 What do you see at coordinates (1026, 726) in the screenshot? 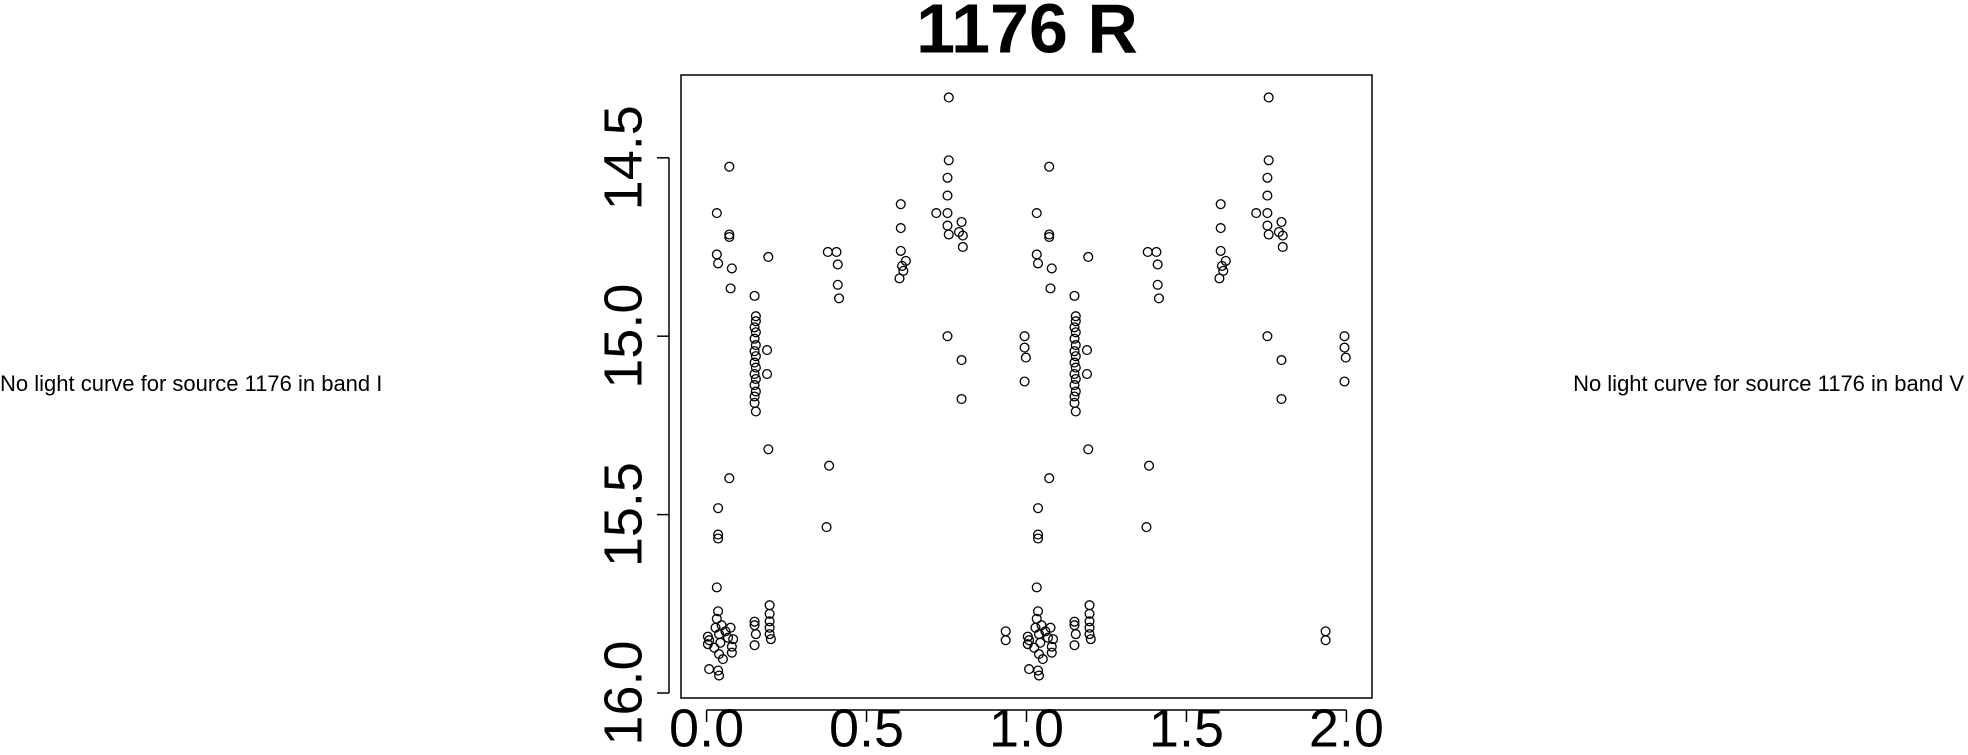
I see `x-tick-label: 1.0` at bounding box center [1026, 726].